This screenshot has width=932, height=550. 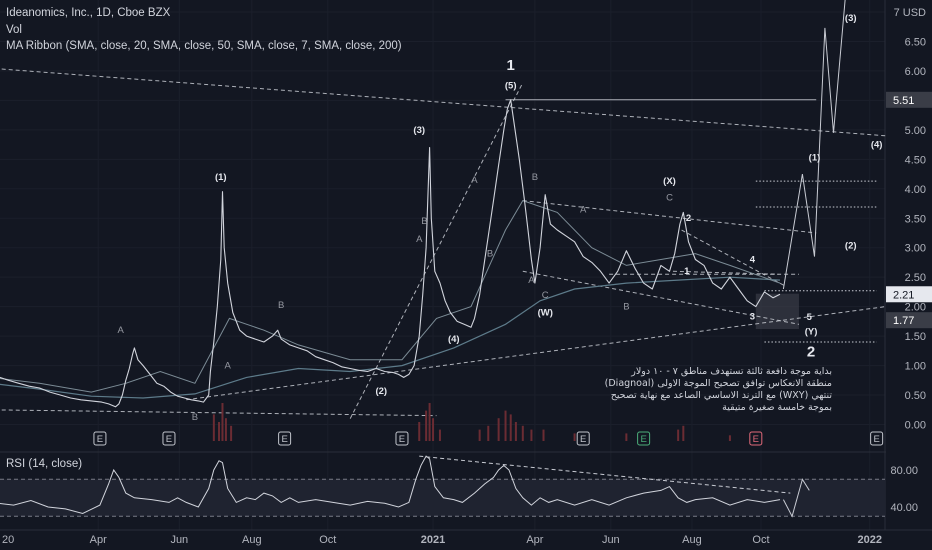 I want to click on time-scale-bg, so click(x=466, y=540).